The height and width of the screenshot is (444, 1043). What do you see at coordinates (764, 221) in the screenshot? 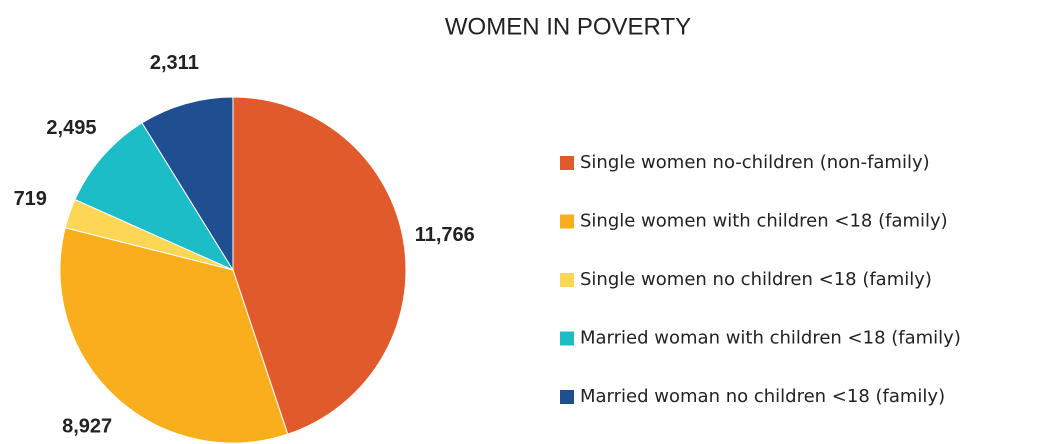
I see `legend-label: Single women with children <18 (family)` at bounding box center [764, 221].